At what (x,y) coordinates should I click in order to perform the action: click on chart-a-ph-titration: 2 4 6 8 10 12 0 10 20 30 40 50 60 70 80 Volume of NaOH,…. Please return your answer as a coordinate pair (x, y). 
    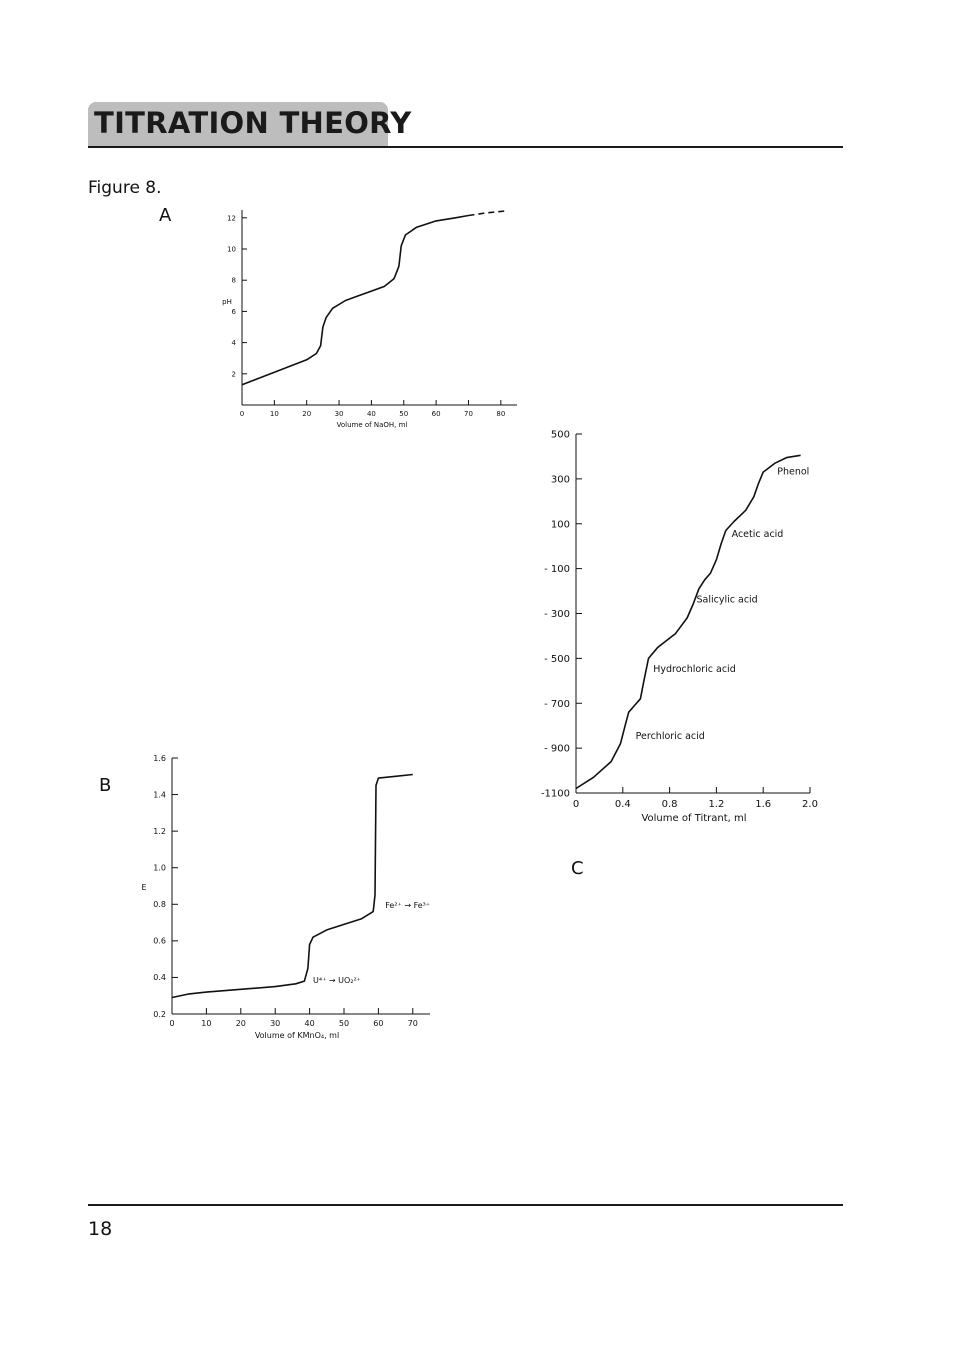
    Looking at the image, I should click on (369, 319).